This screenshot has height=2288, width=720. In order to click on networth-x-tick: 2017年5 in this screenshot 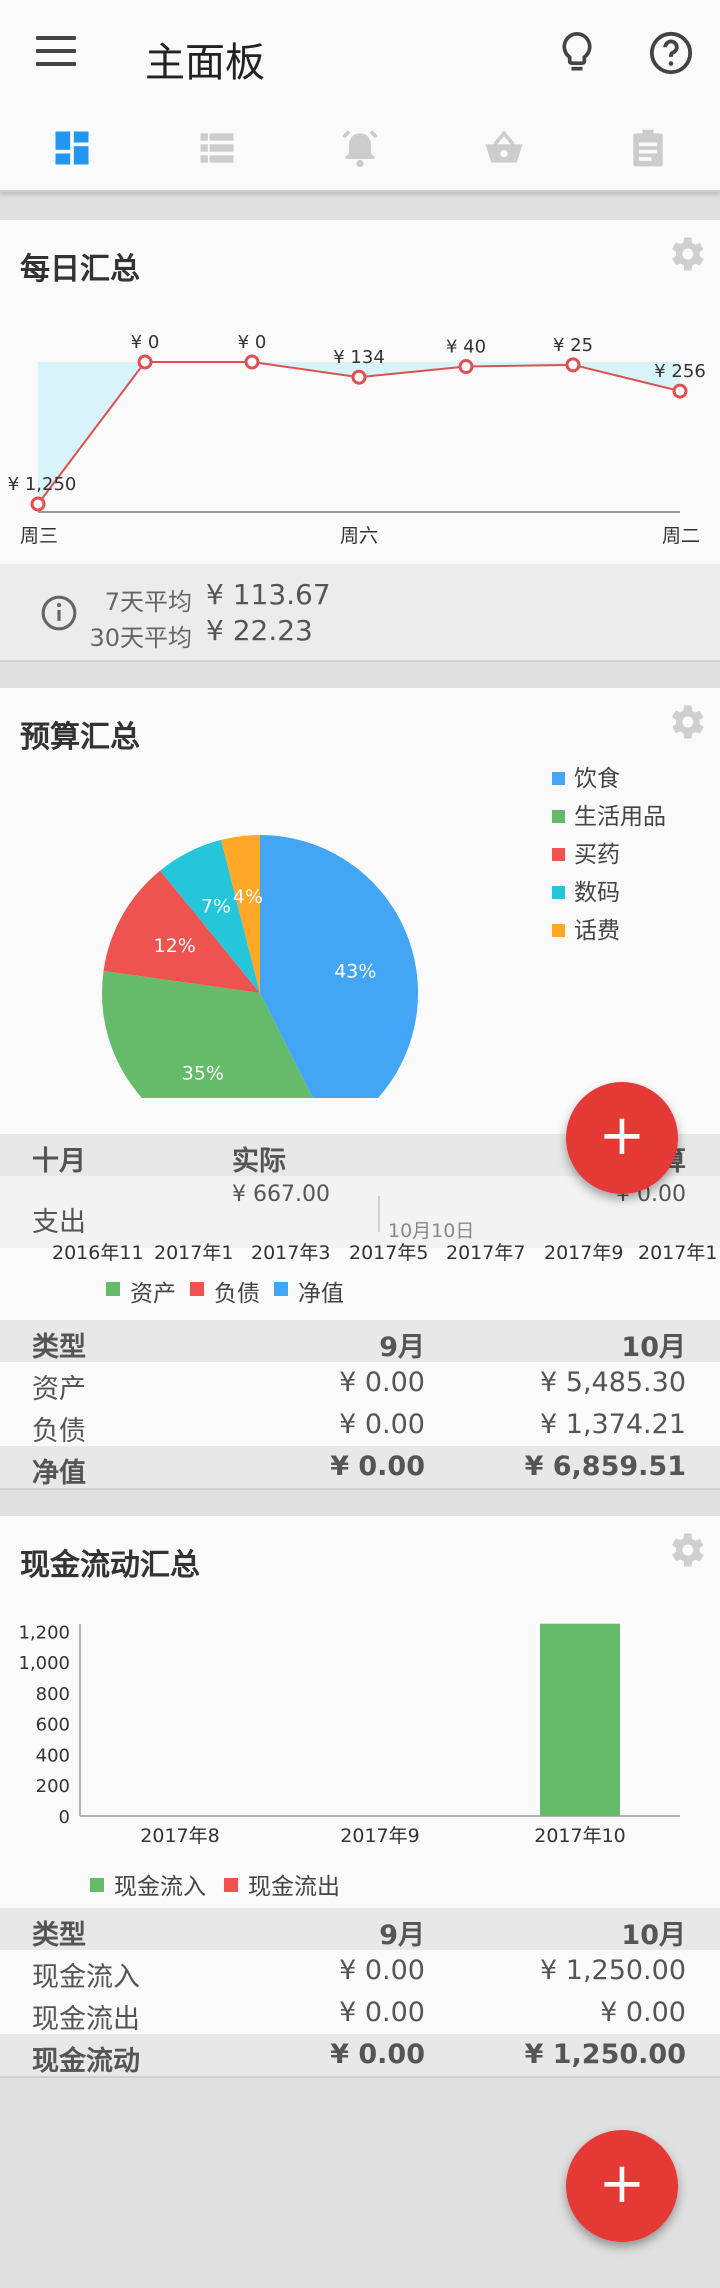, I will do `click(389, 1253)`.